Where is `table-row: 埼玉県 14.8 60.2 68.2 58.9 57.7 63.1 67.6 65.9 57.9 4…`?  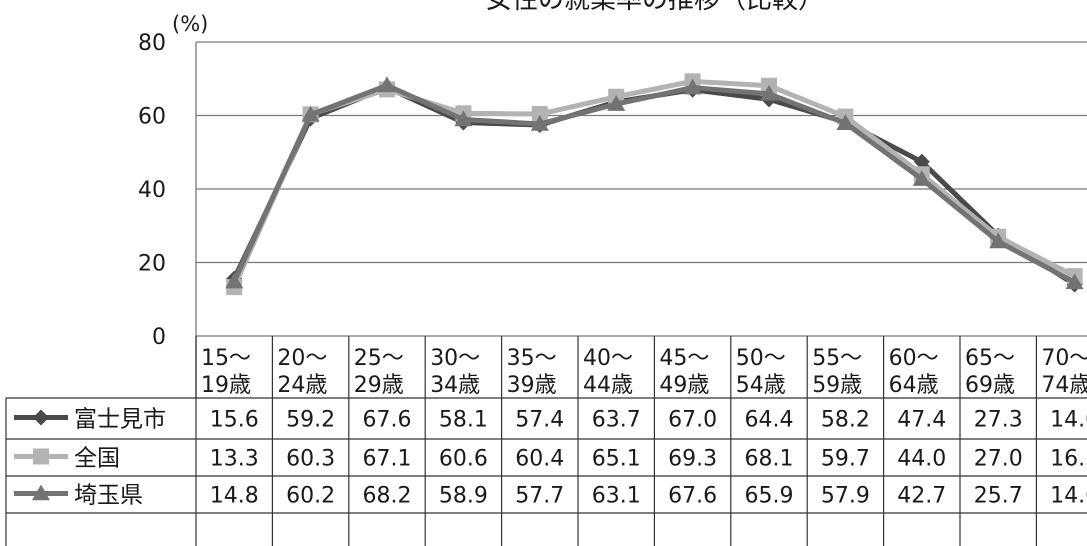
table-row: 埼玉県 14.8 60.2 68.2 58.9 57.7 63.1 67.6 65.9 57.9 4… is located at coordinates (550, 496).